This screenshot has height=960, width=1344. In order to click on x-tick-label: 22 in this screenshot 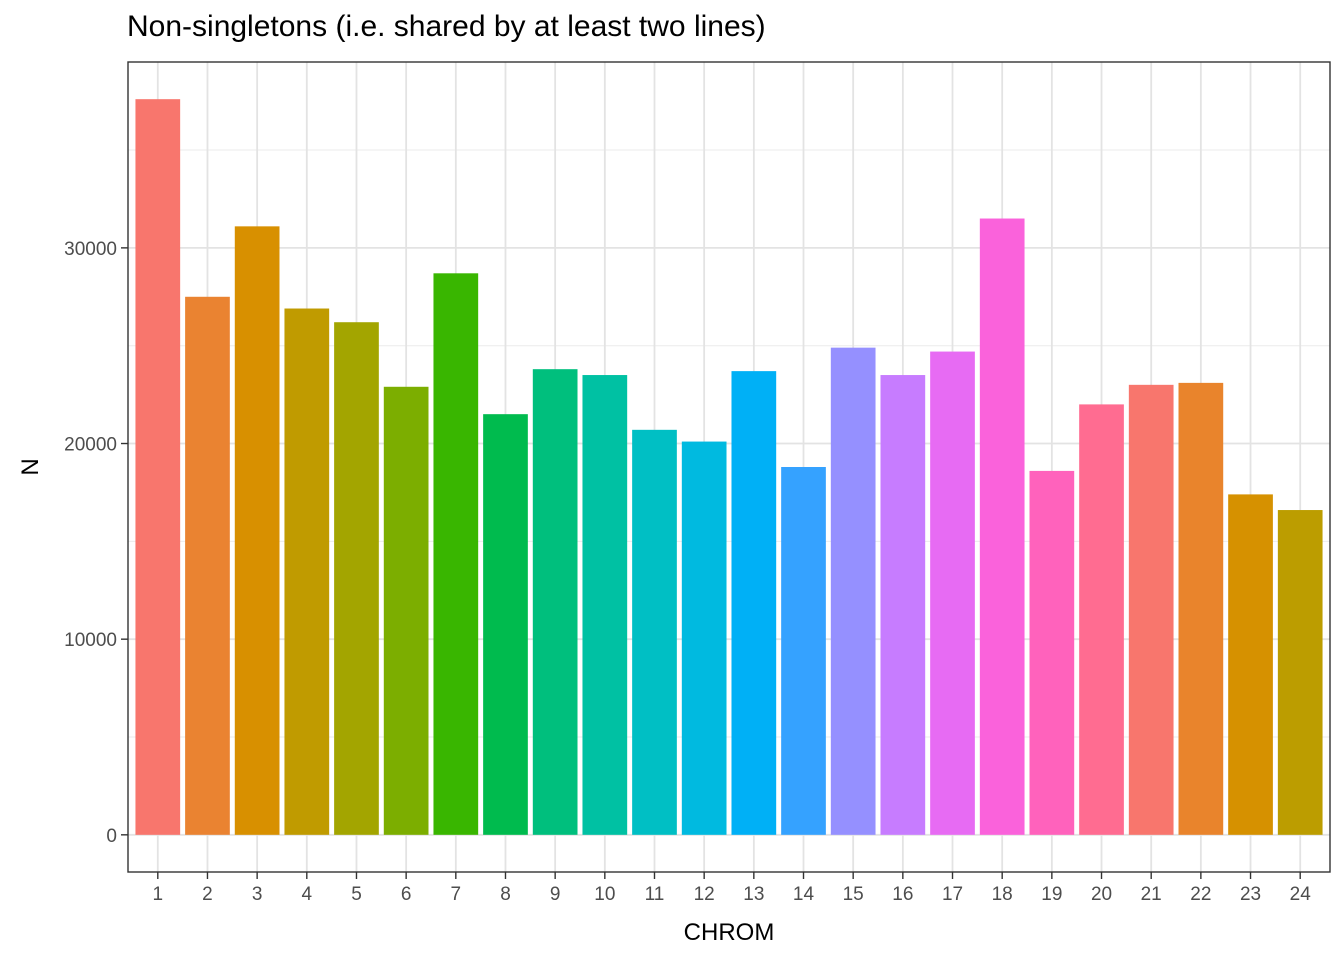, I will do `click(1200, 894)`.